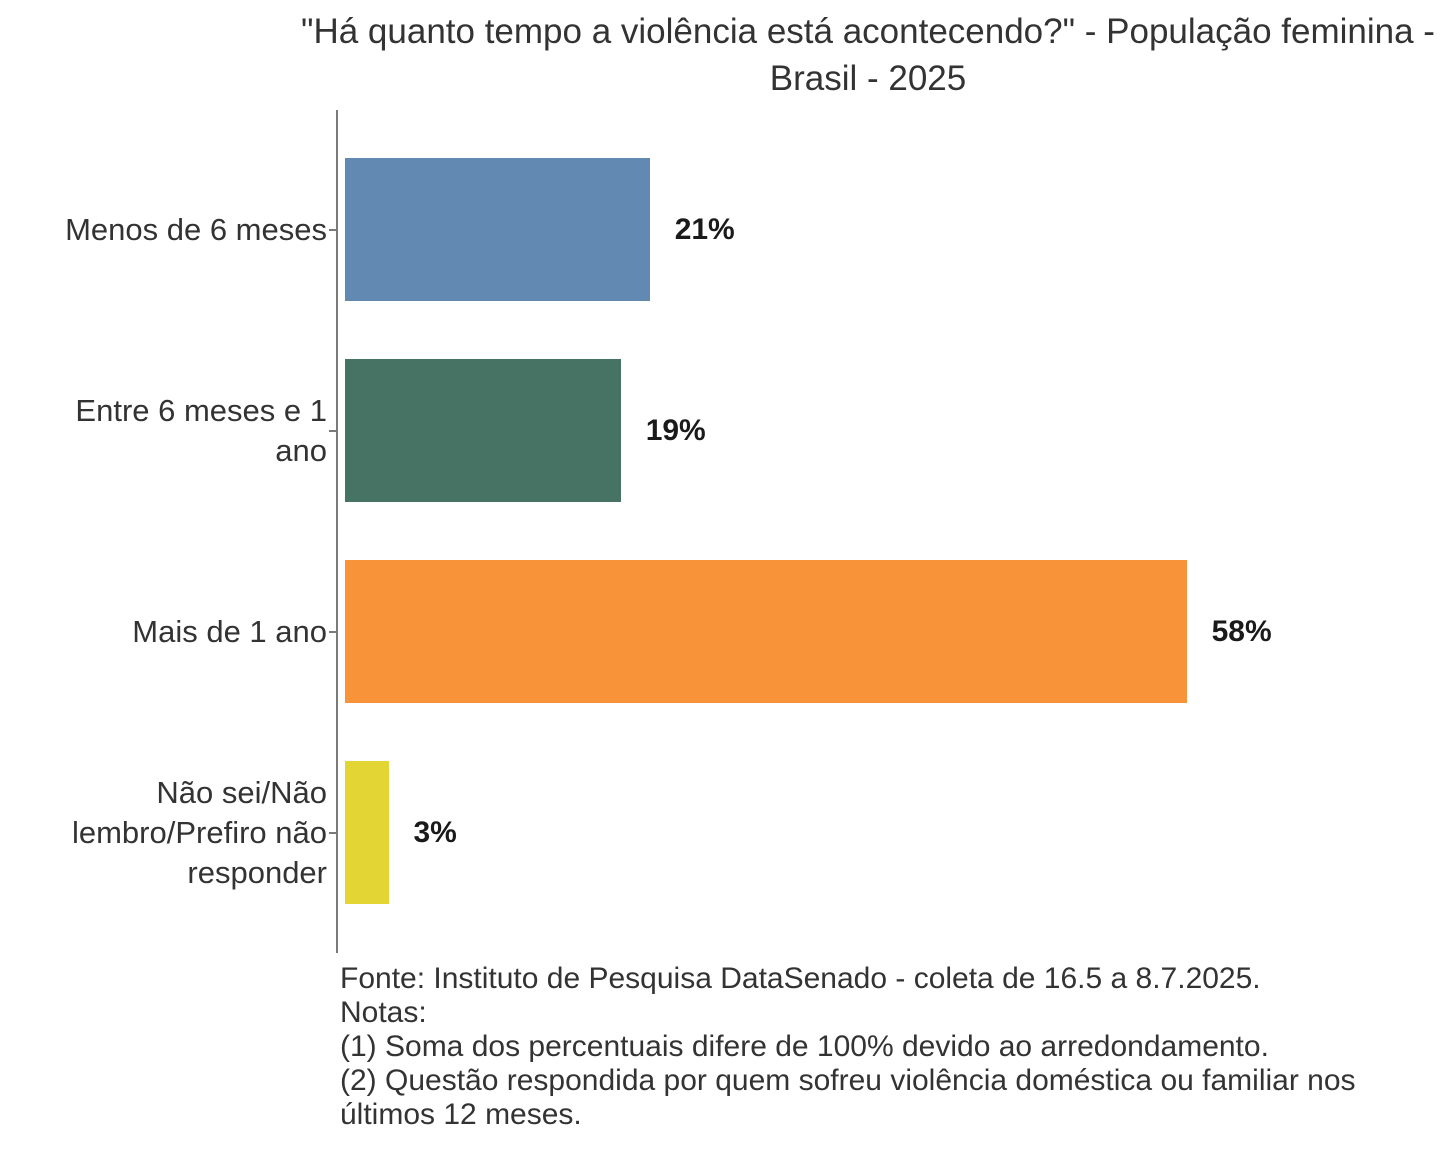 This screenshot has height=1152, width=1440. Describe the element at coordinates (1241, 631) in the screenshot. I see `value-label: 58%` at that location.